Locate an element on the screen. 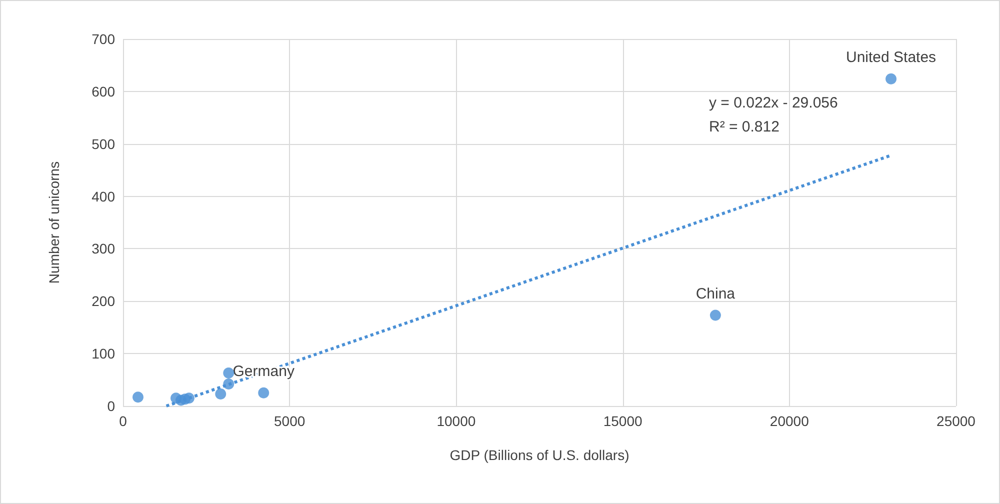 The height and width of the screenshot is (504, 1000). y-tick-label: 600 is located at coordinates (104, 91).